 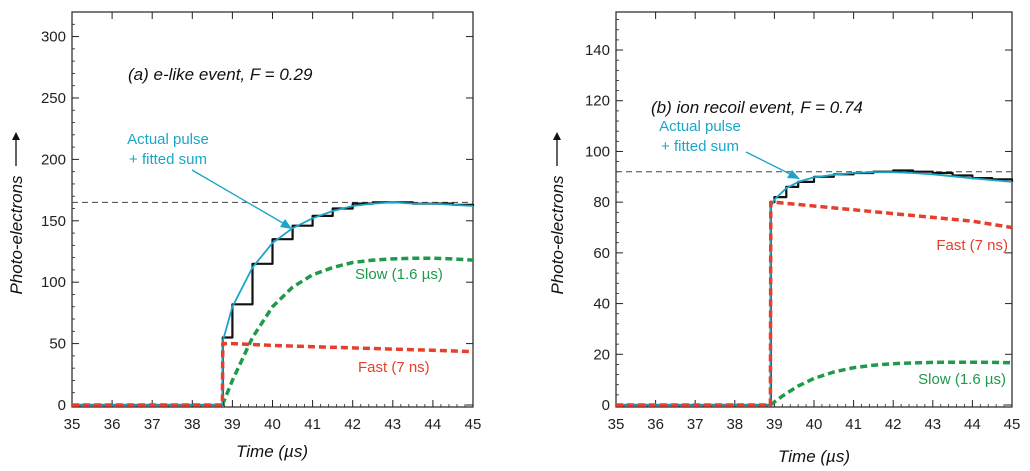 I want to click on y-tick-label: 50, so click(x=57, y=344).